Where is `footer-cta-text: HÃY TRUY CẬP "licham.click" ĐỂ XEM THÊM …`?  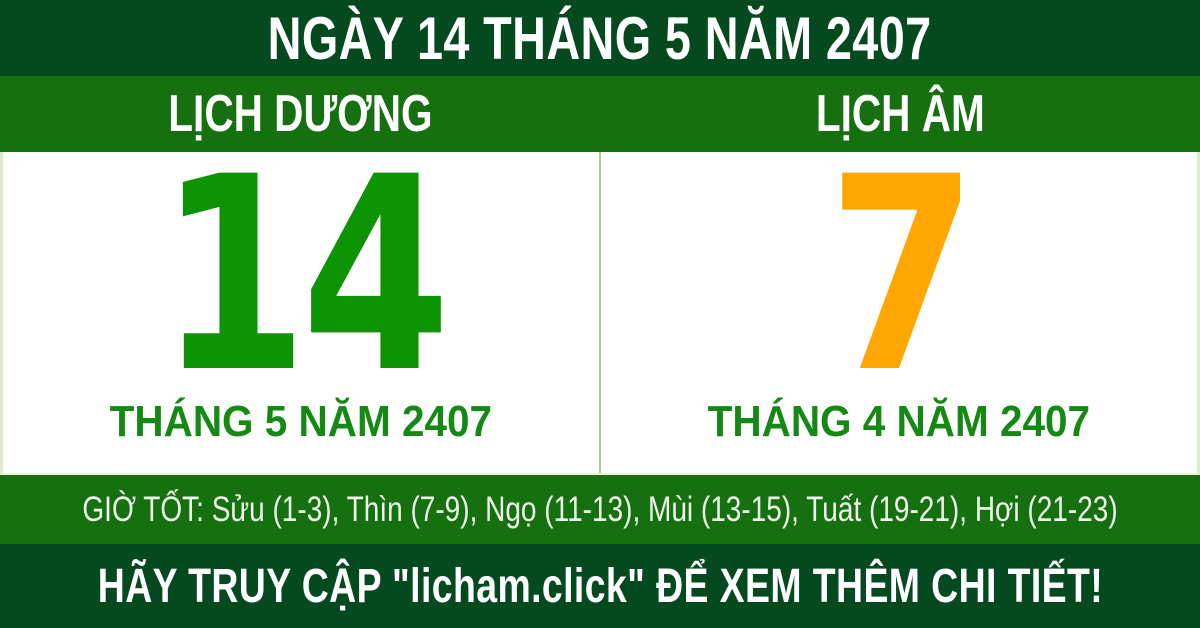 footer-cta-text: HÃY TRUY CẬP "licham.click" ĐỂ XEM THÊM … is located at coordinates (600, 586).